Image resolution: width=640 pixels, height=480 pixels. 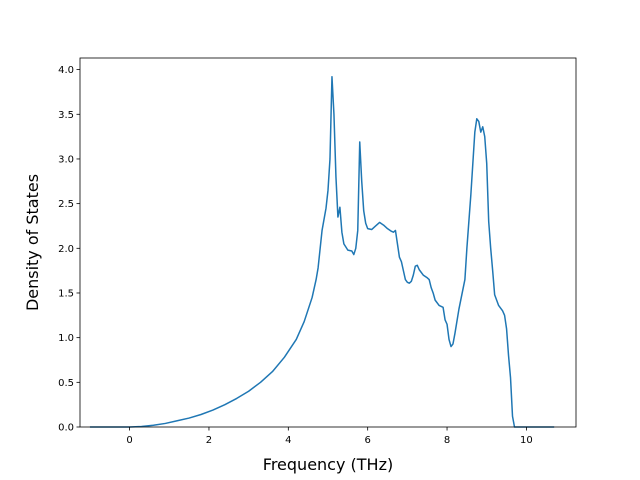 What do you see at coordinates (66, 383) in the screenshot?
I see `y-tick-label: 0.5` at bounding box center [66, 383].